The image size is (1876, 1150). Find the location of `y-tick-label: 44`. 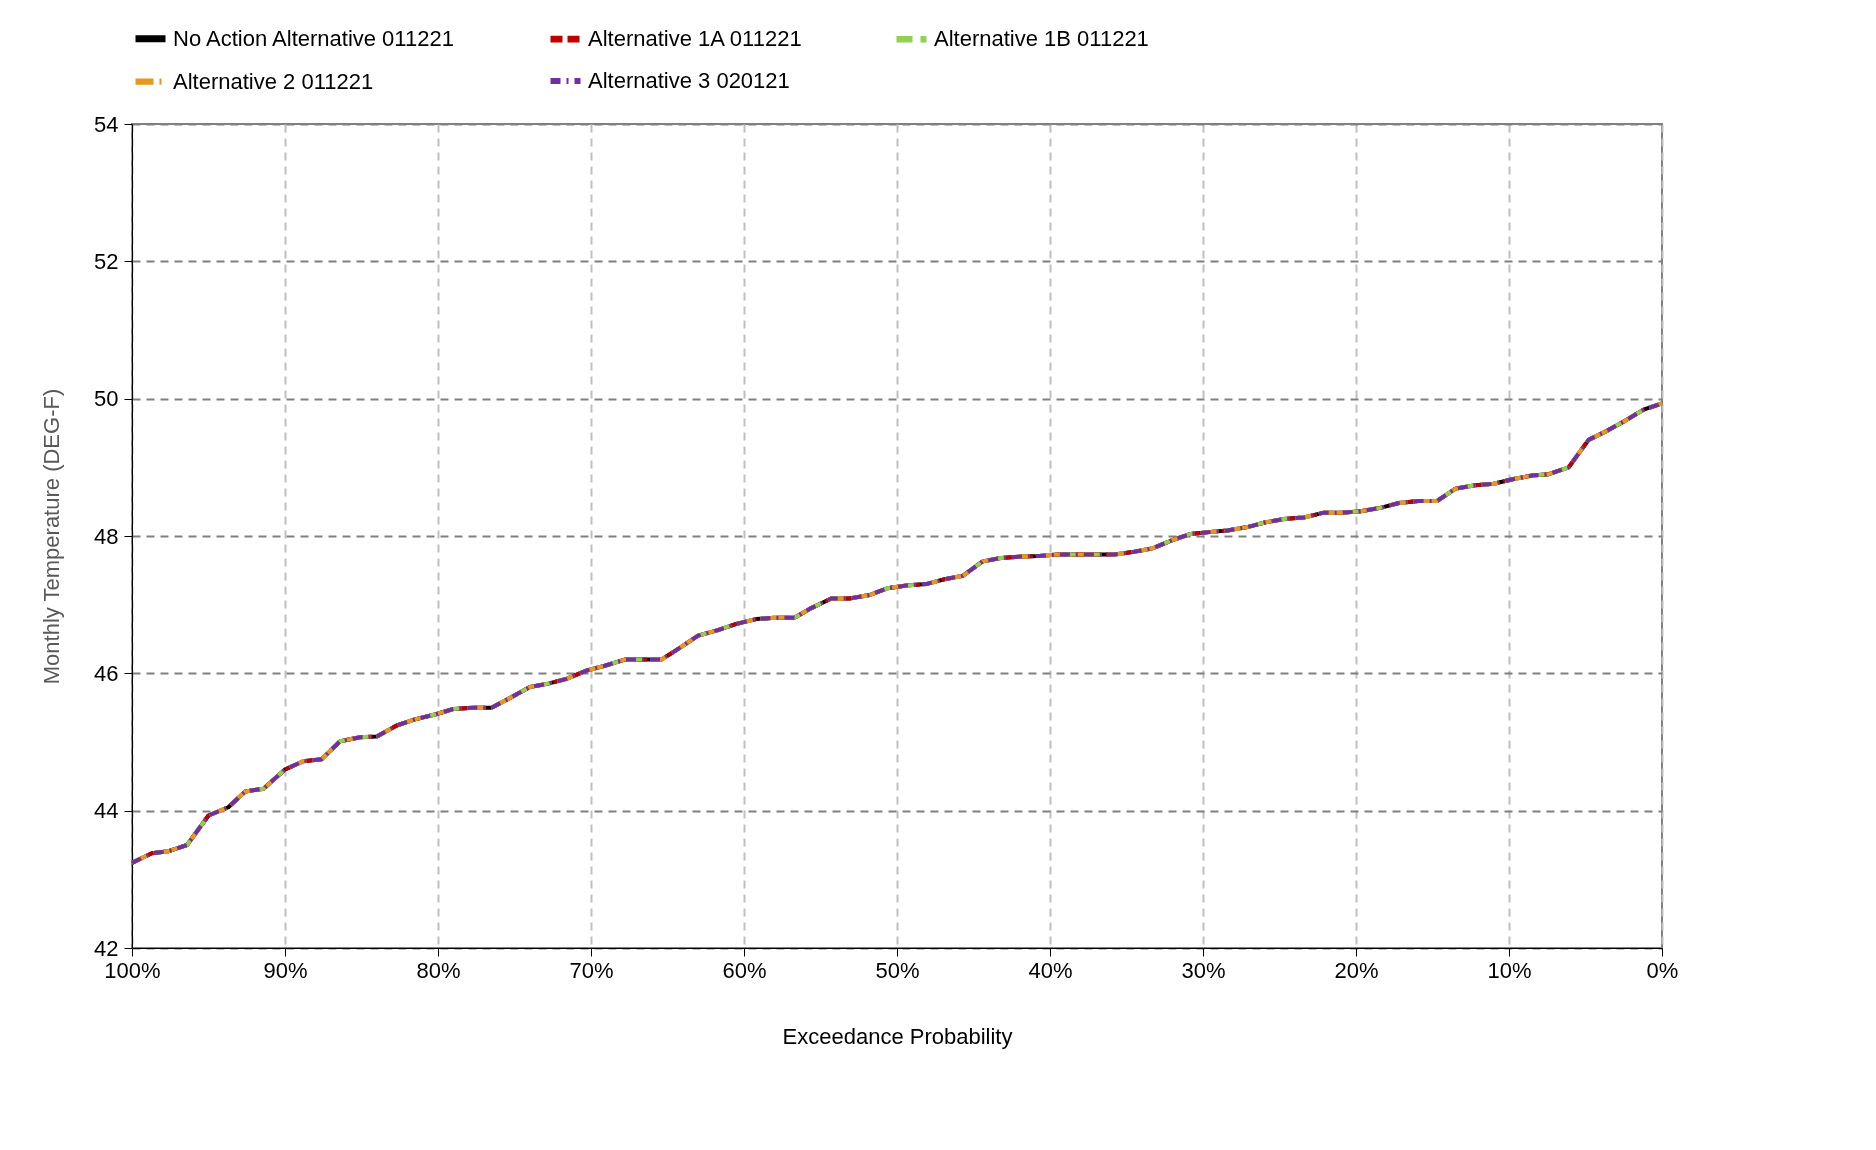

y-tick-label: 44 is located at coordinates (106, 811).